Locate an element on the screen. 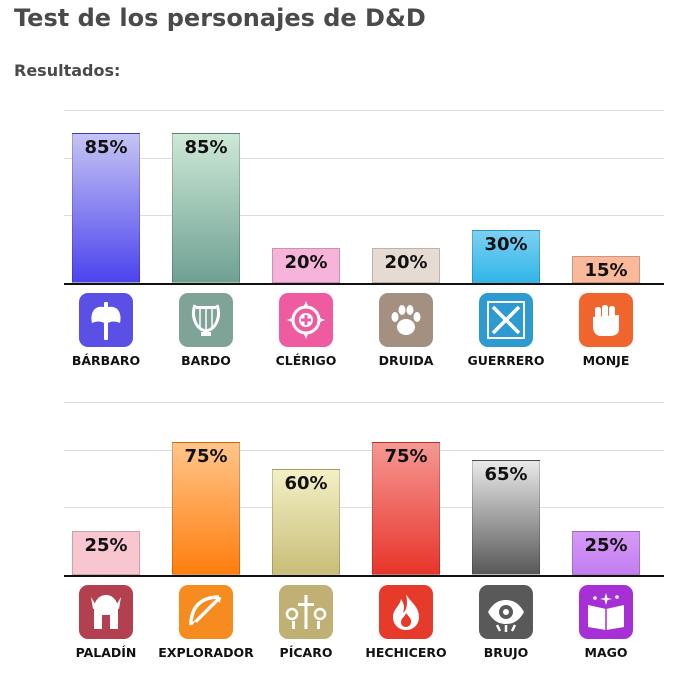 The height and width of the screenshot is (676, 696). crossed-swords-icon is located at coordinates (506, 320).